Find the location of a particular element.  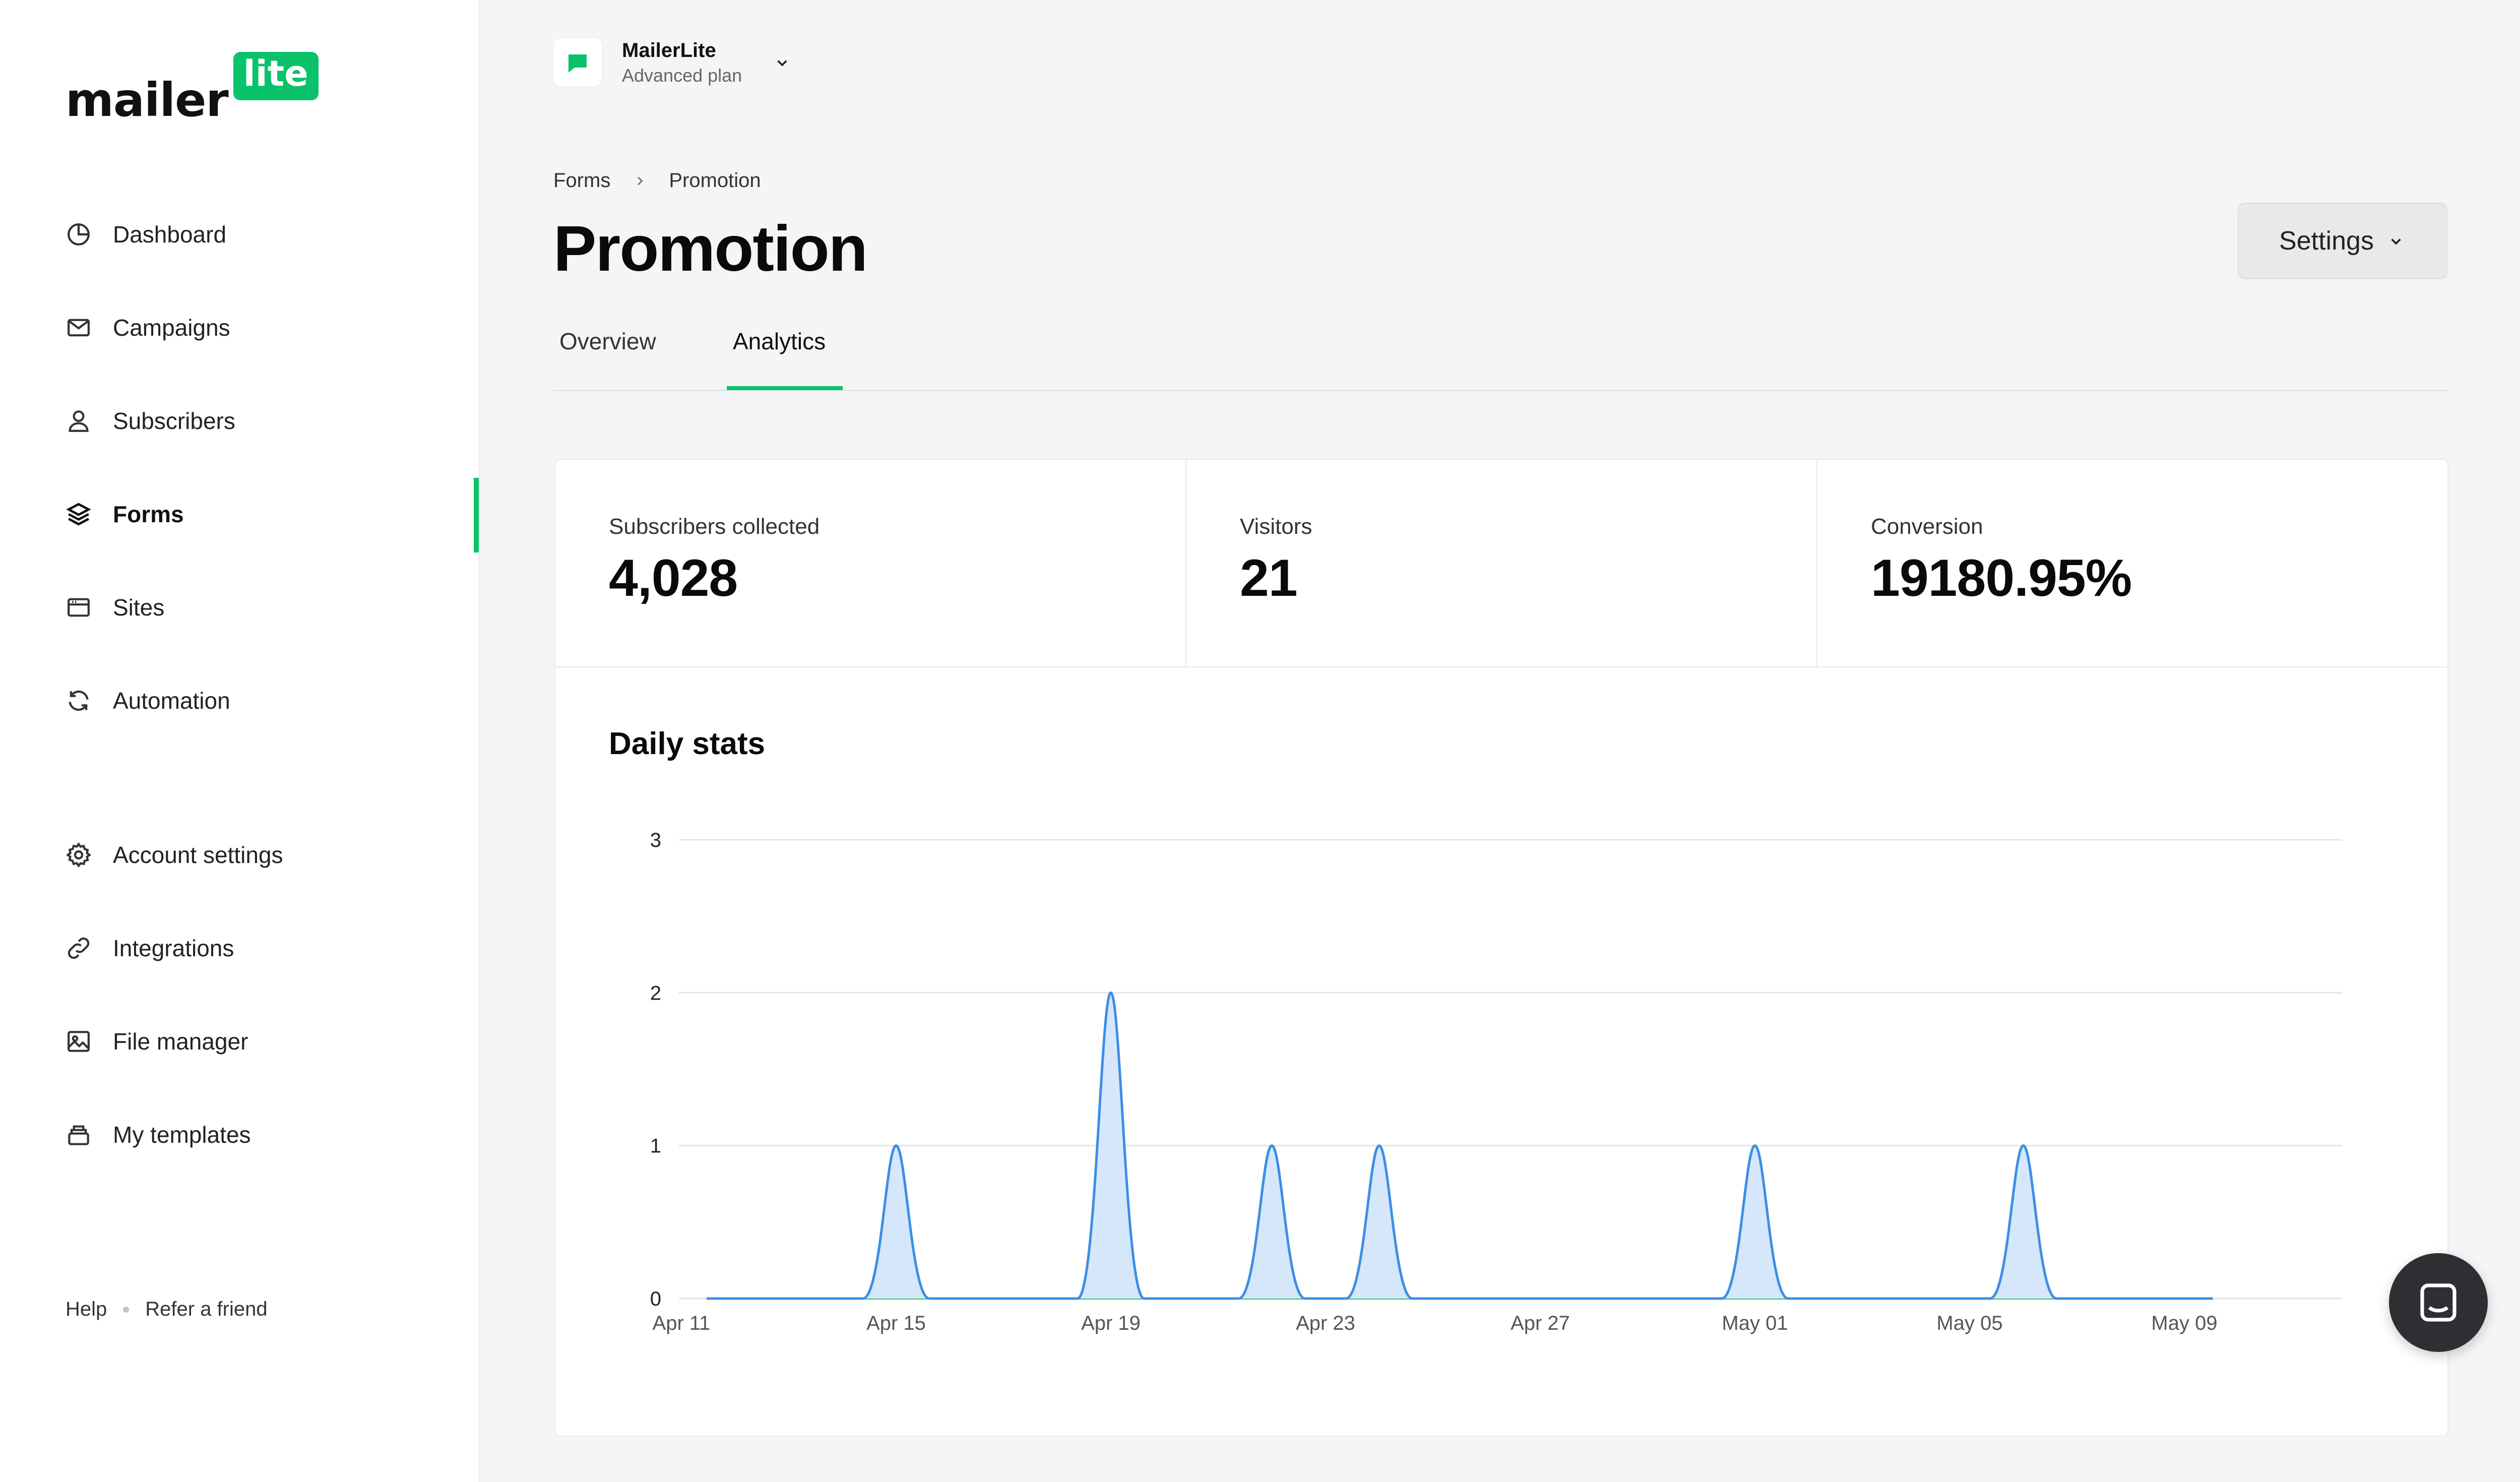

settings-button-label: Settings is located at coordinates (2326, 241).